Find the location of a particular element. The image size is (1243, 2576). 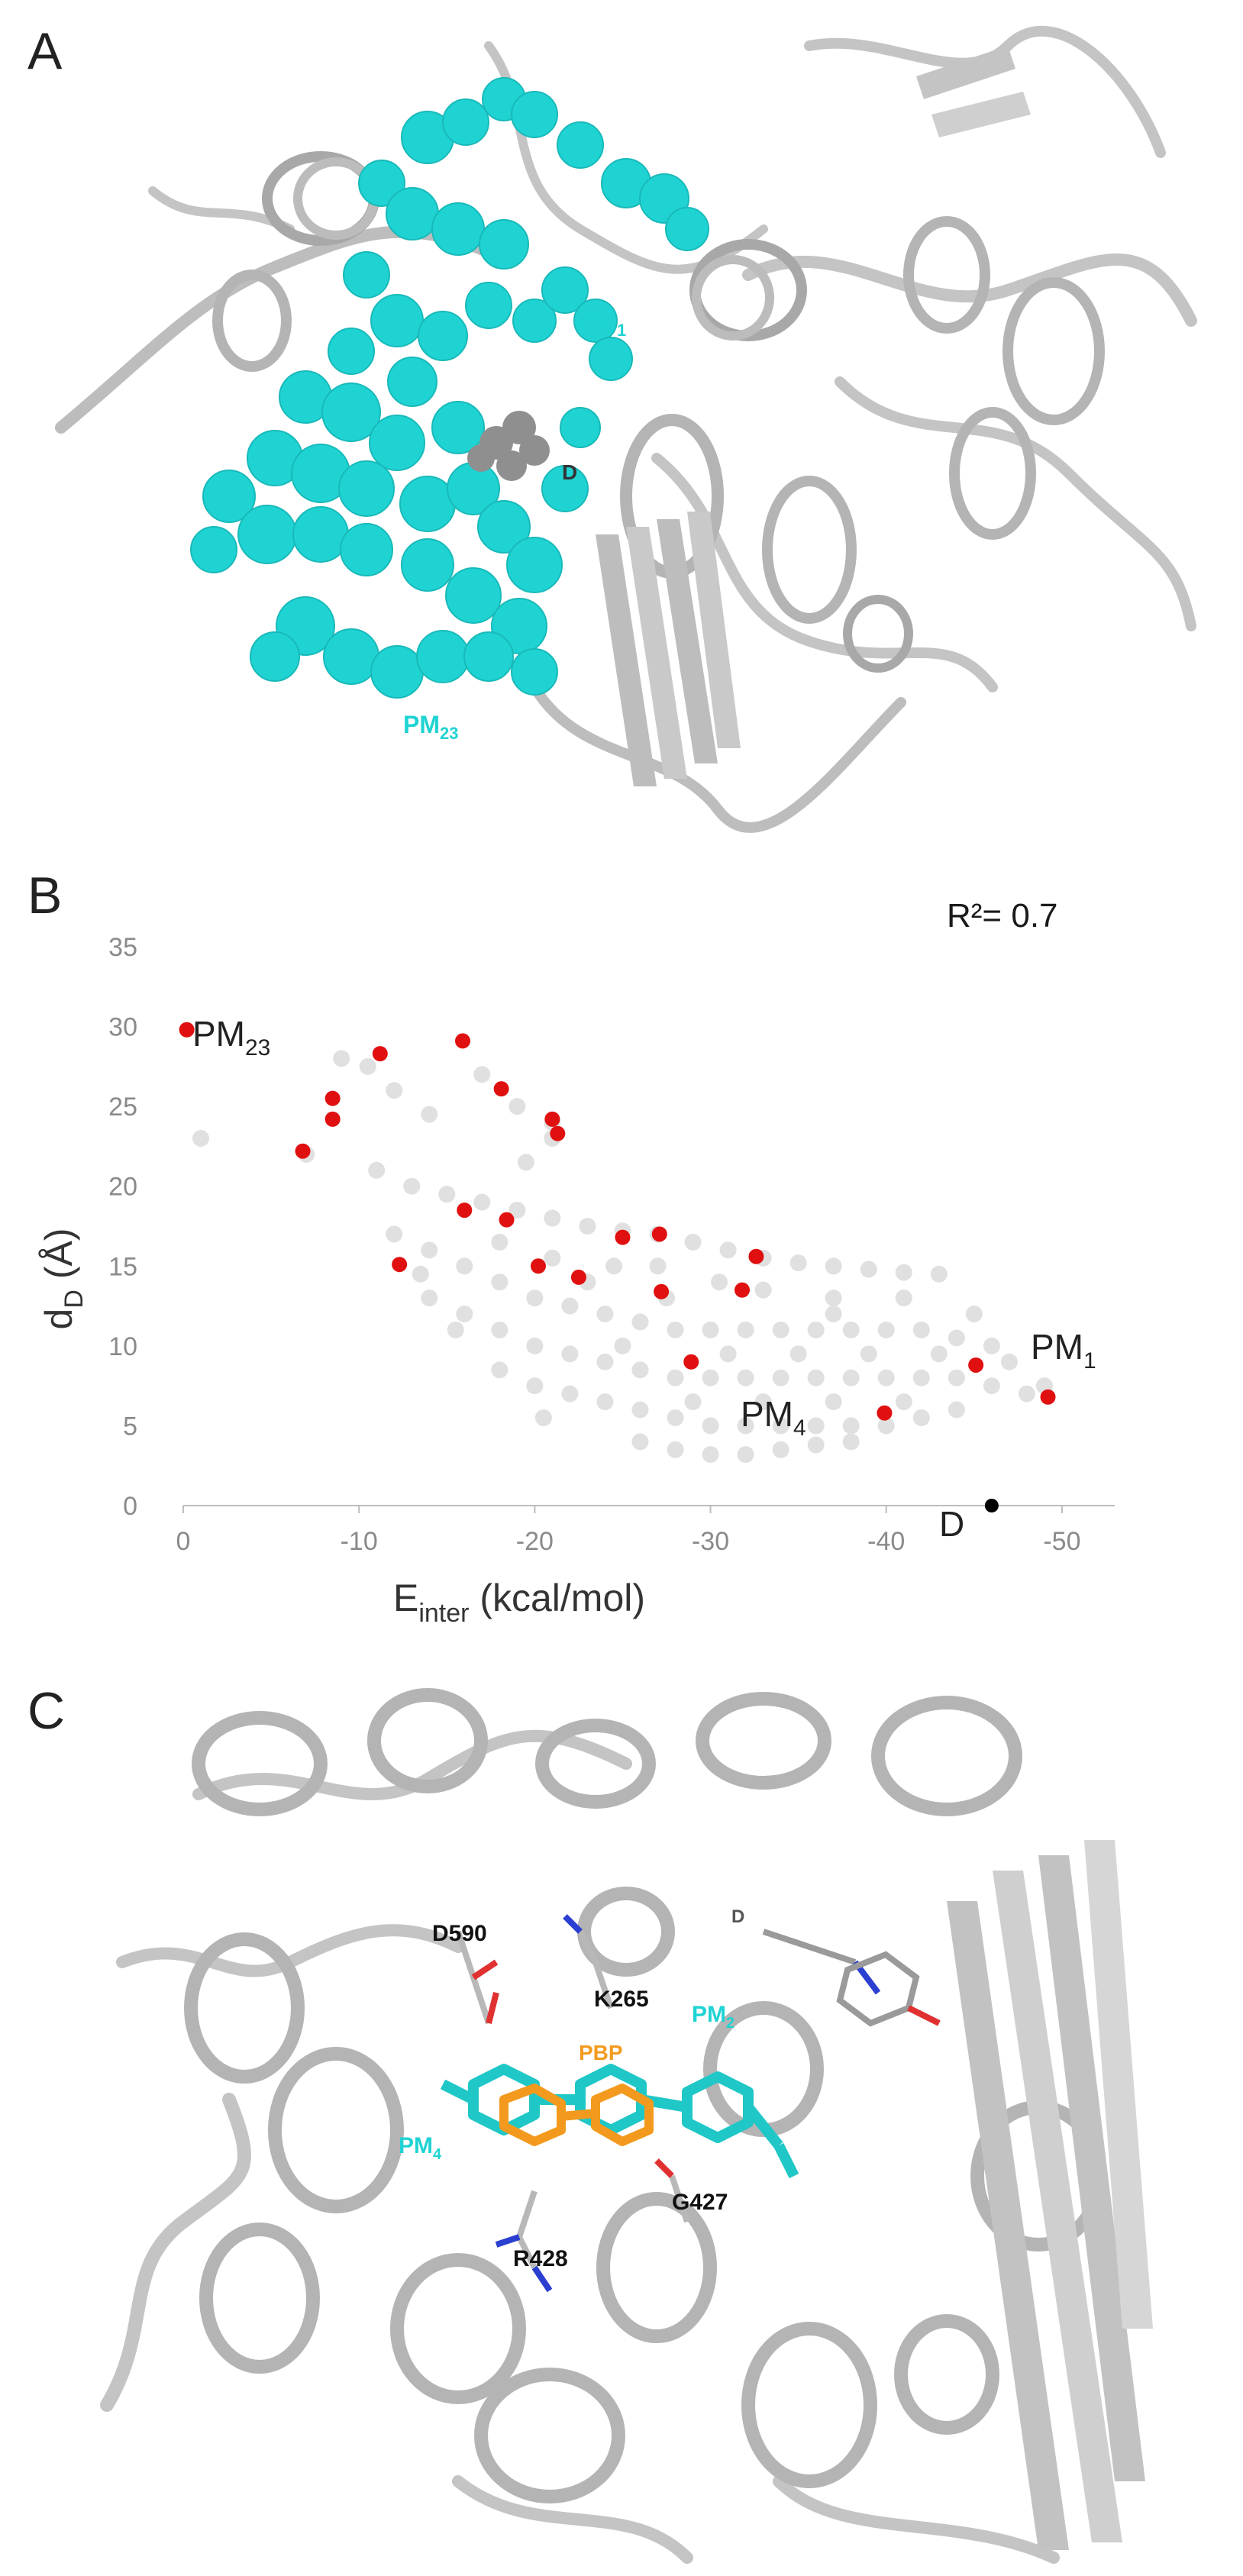

pm4-ligand is located at coordinates (619, 2121).